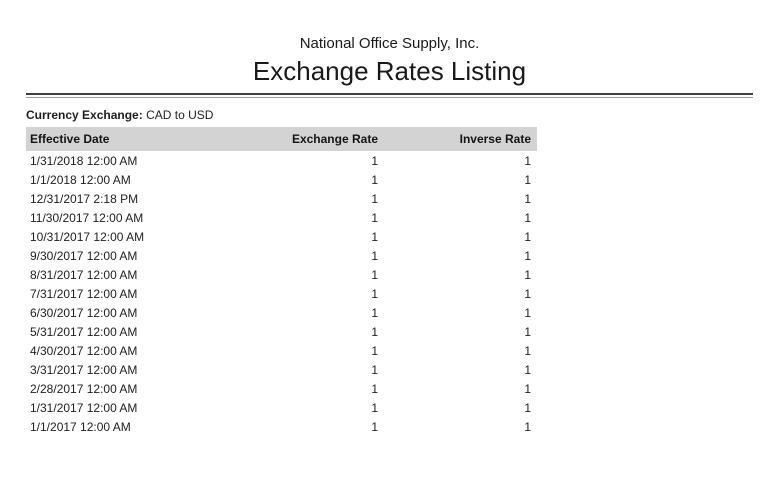 The image size is (777, 488). Describe the element at coordinates (84, 389) in the screenshot. I see `cell-effective_date: 2/28/2017 12:00 AM` at that location.